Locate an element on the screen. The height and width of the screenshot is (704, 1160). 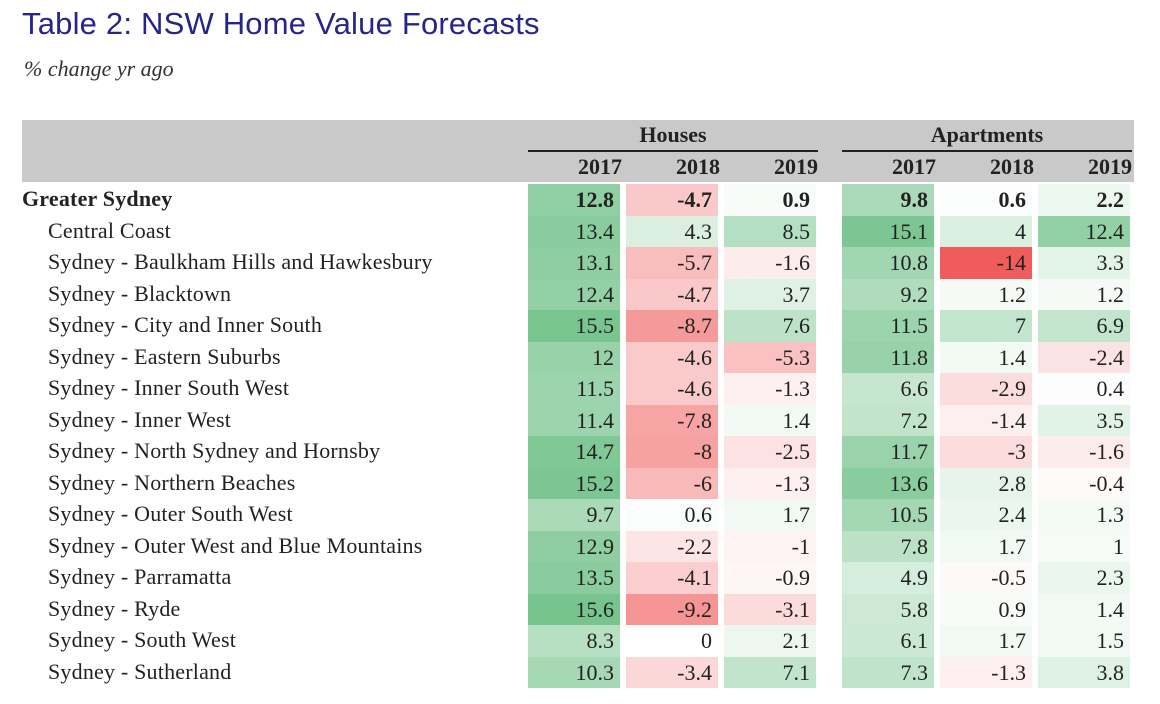
table-cell: -8 is located at coordinates (672, 452).